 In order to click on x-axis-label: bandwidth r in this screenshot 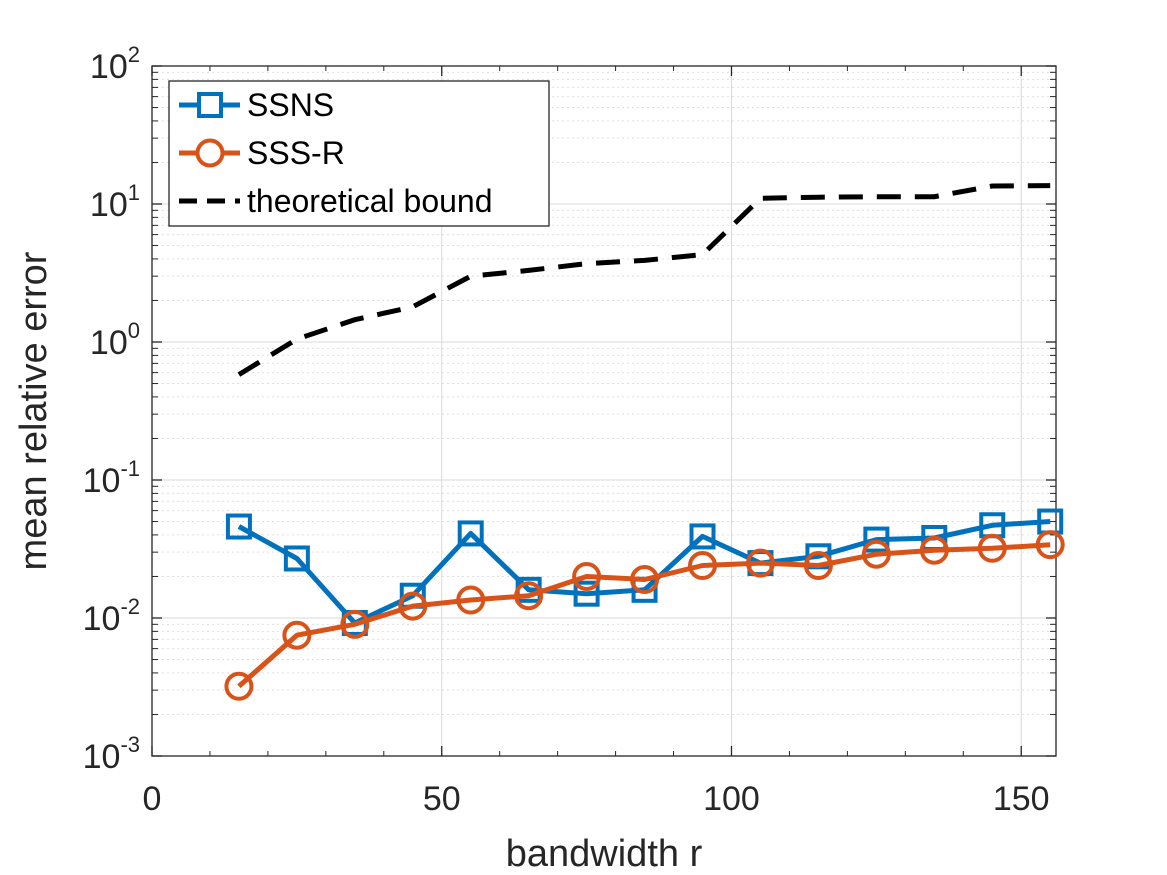, I will do `click(604, 854)`.